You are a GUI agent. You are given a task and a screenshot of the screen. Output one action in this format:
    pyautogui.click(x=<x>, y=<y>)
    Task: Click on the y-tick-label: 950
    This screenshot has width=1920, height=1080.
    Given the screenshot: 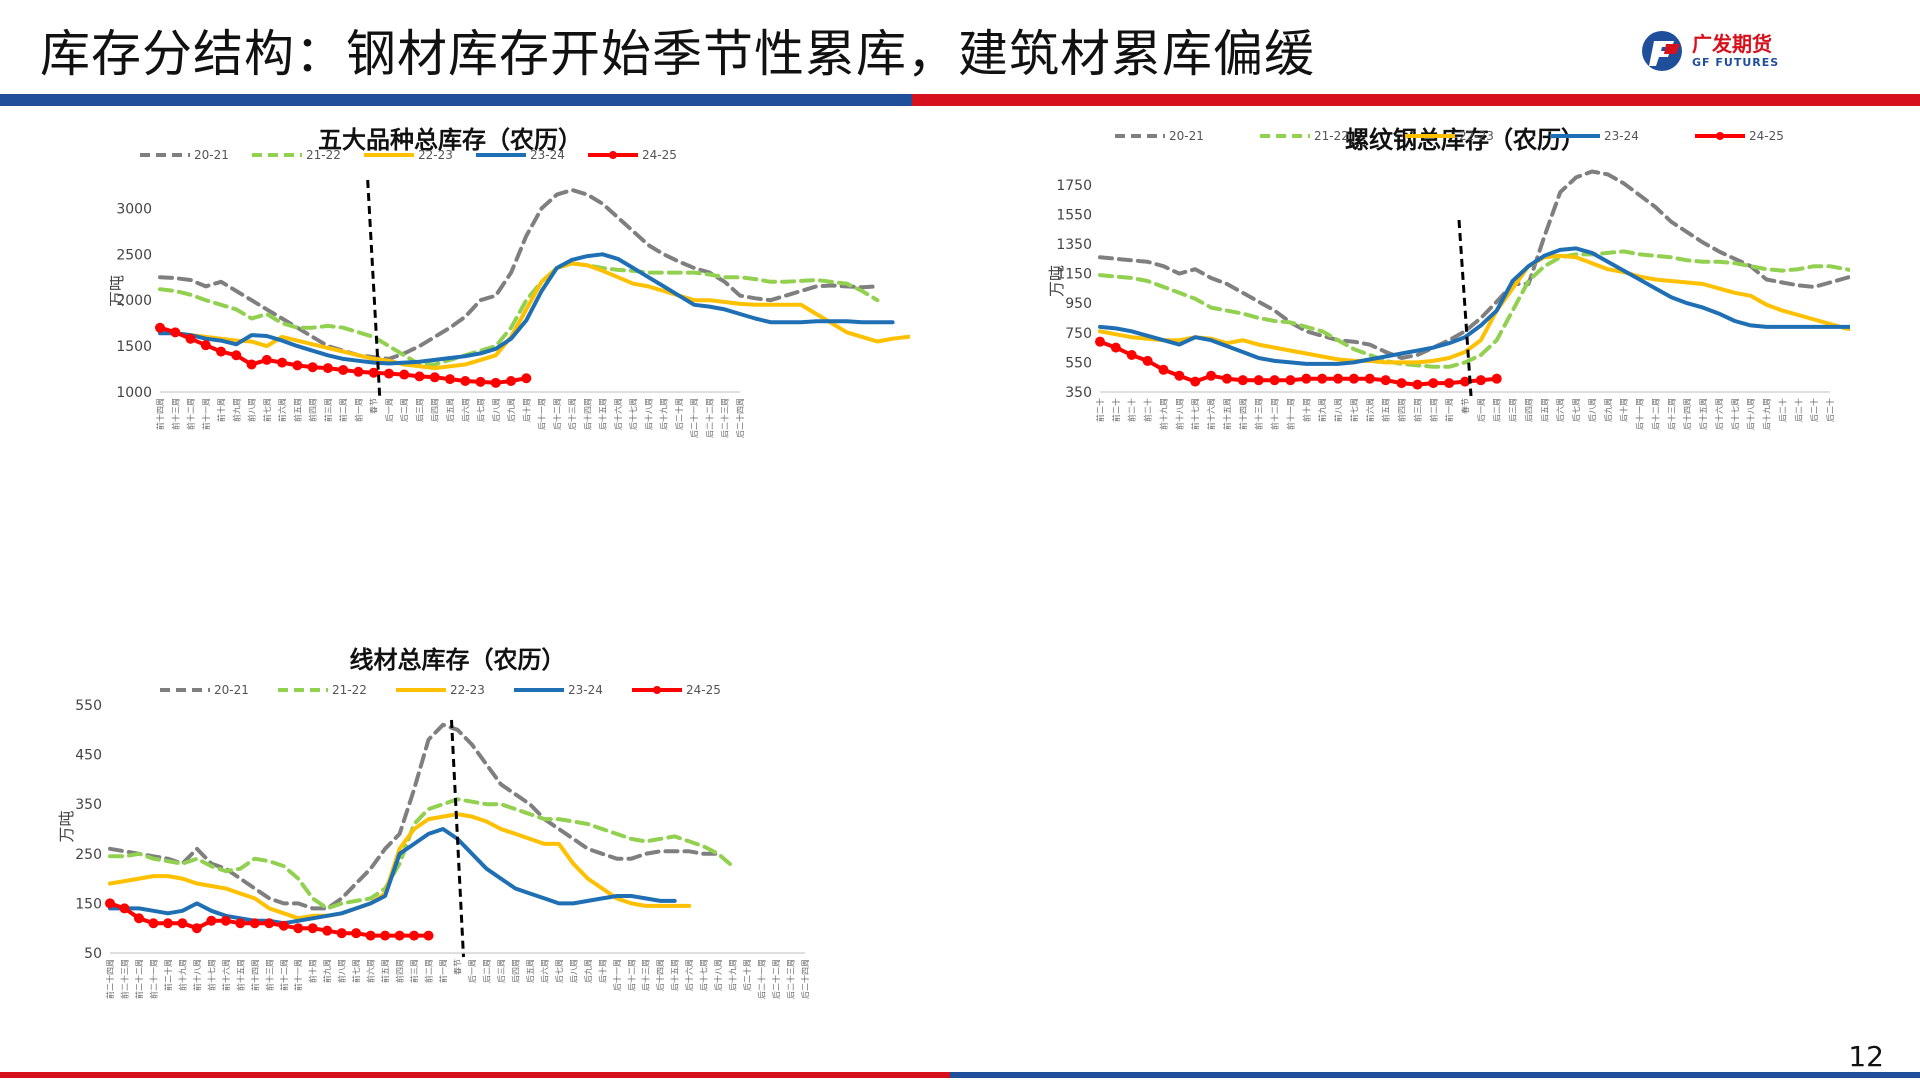 What is the action you would take?
    pyautogui.click(x=1078, y=304)
    